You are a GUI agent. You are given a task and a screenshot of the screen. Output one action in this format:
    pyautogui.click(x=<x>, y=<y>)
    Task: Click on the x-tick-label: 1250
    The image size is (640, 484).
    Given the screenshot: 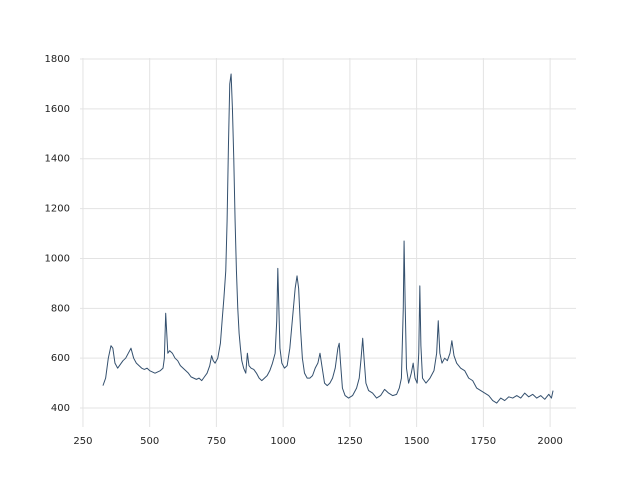 What is the action you would take?
    pyautogui.click(x=349, y=441)
    